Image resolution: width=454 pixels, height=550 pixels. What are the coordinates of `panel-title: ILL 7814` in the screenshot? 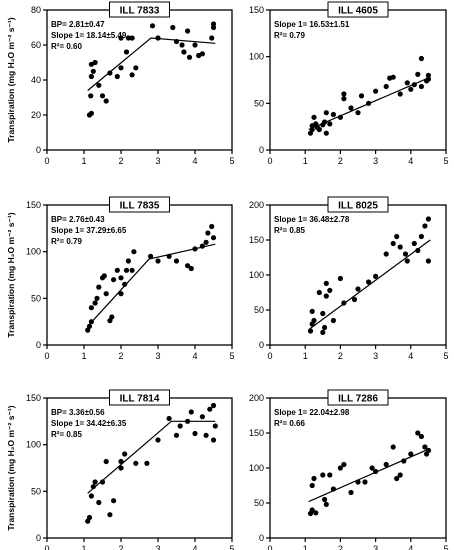 It's located at (140, 399).